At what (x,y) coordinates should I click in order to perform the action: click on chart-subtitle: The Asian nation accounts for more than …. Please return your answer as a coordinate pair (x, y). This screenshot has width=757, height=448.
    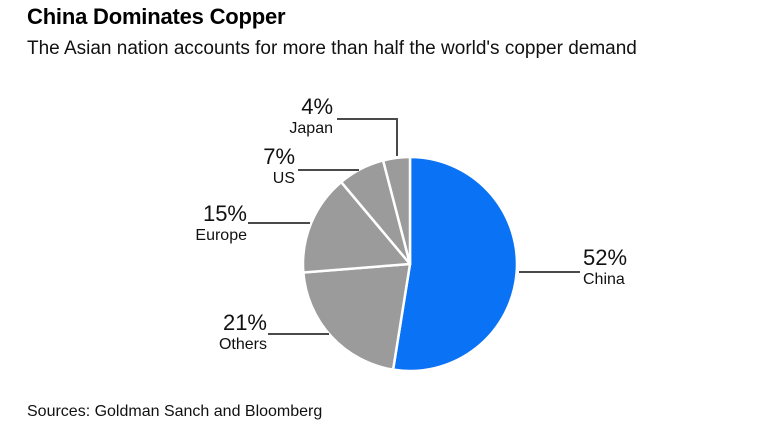
    Looking at the image, I should click on (332, 48).